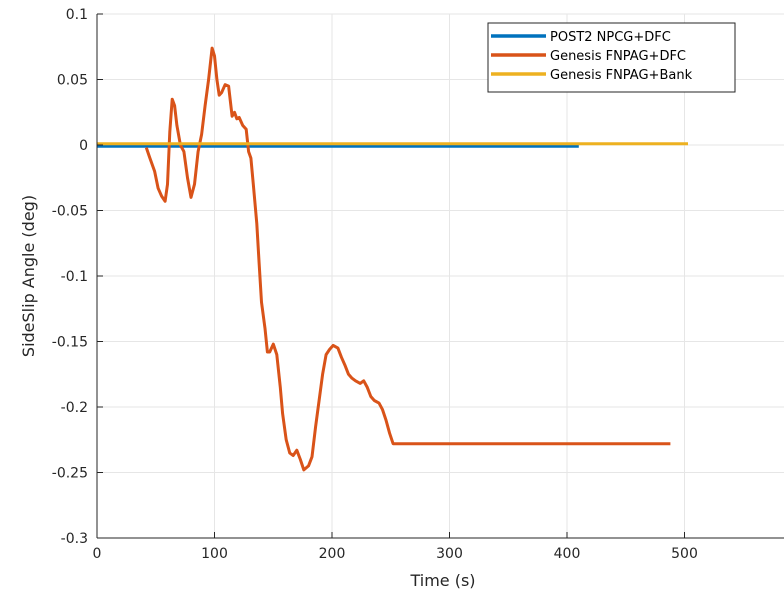  What do you see at coordinates (83, 146) in the screenshot?
I see `y-tick-label: 0` at bounding box center [83, 146].